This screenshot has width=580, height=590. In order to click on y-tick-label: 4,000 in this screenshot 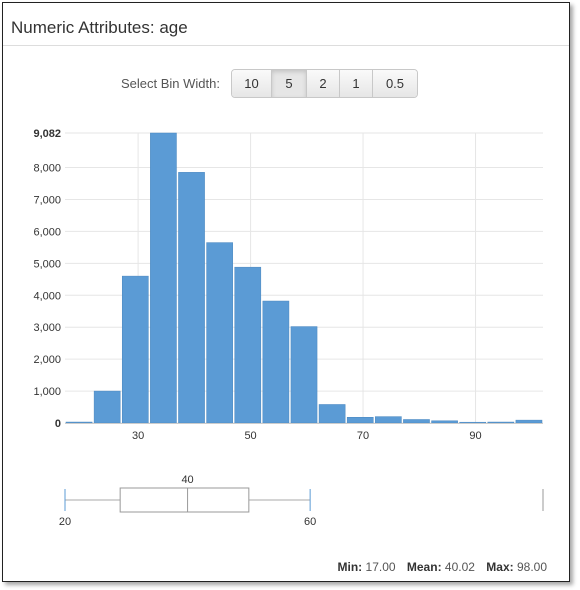, I will do `click(47, 296)`.